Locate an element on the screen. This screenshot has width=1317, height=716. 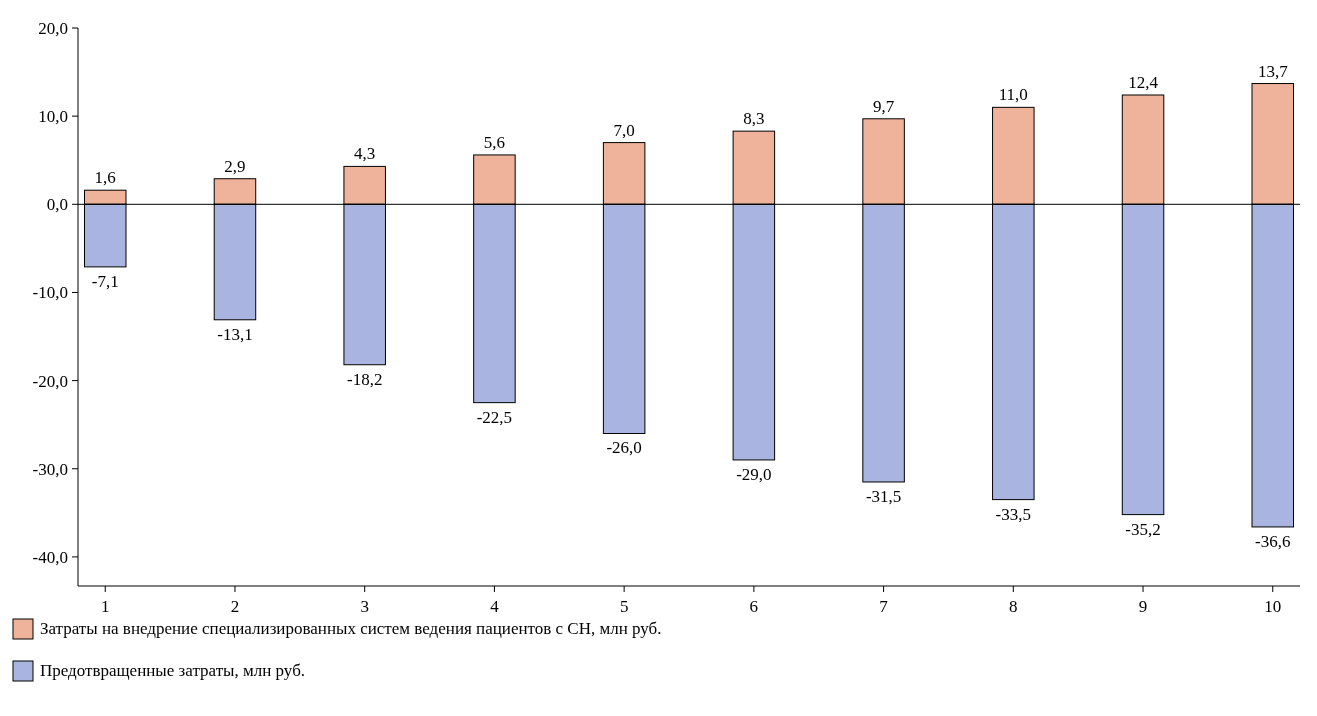
data-label: -26,0 is located at coordinates (624, 448).